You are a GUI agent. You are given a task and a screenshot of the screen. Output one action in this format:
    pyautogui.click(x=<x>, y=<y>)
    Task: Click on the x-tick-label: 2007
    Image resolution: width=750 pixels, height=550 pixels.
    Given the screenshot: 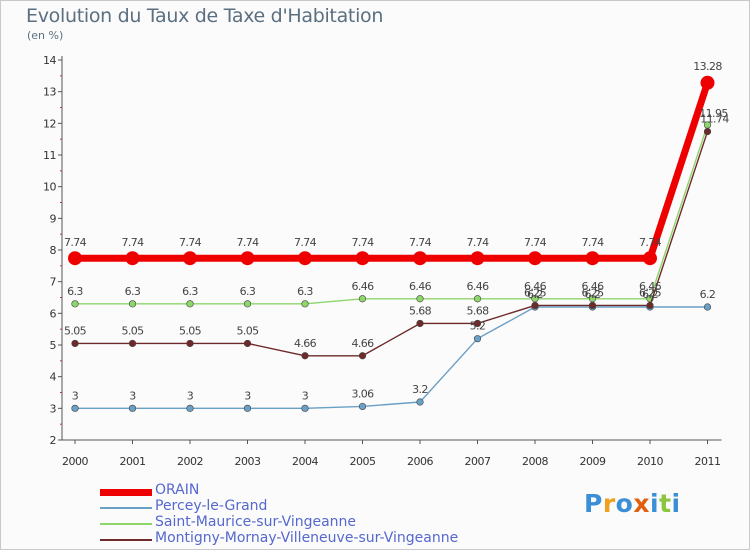 What is the action you would take?
    pyautogui.click(x=478, y=461)
    